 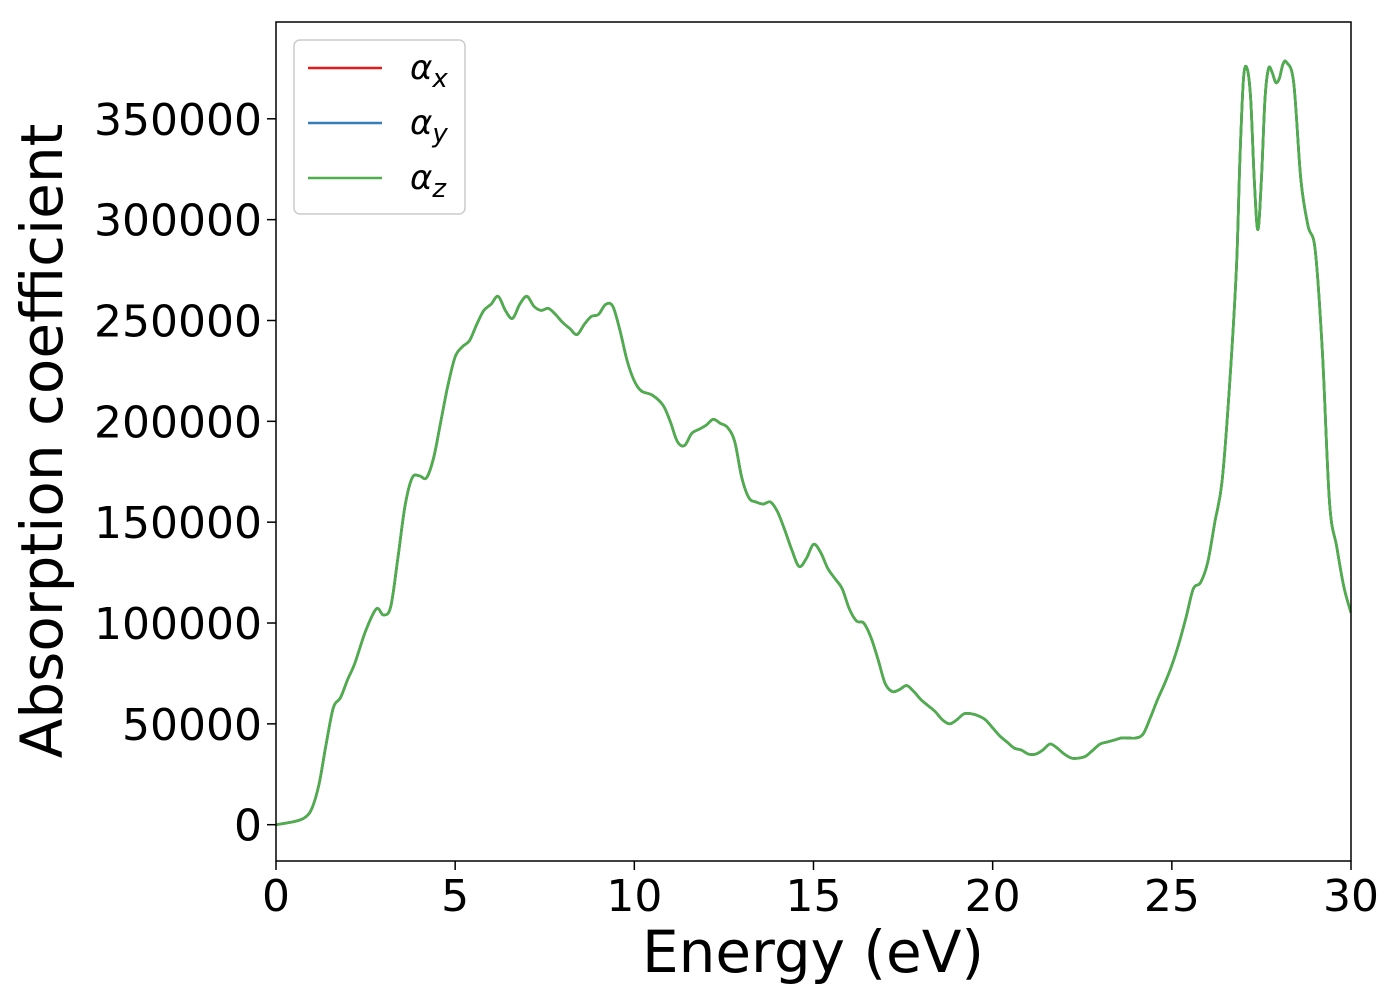 I want to click on y-tick-label: 300000, so click(x=178, y=221).